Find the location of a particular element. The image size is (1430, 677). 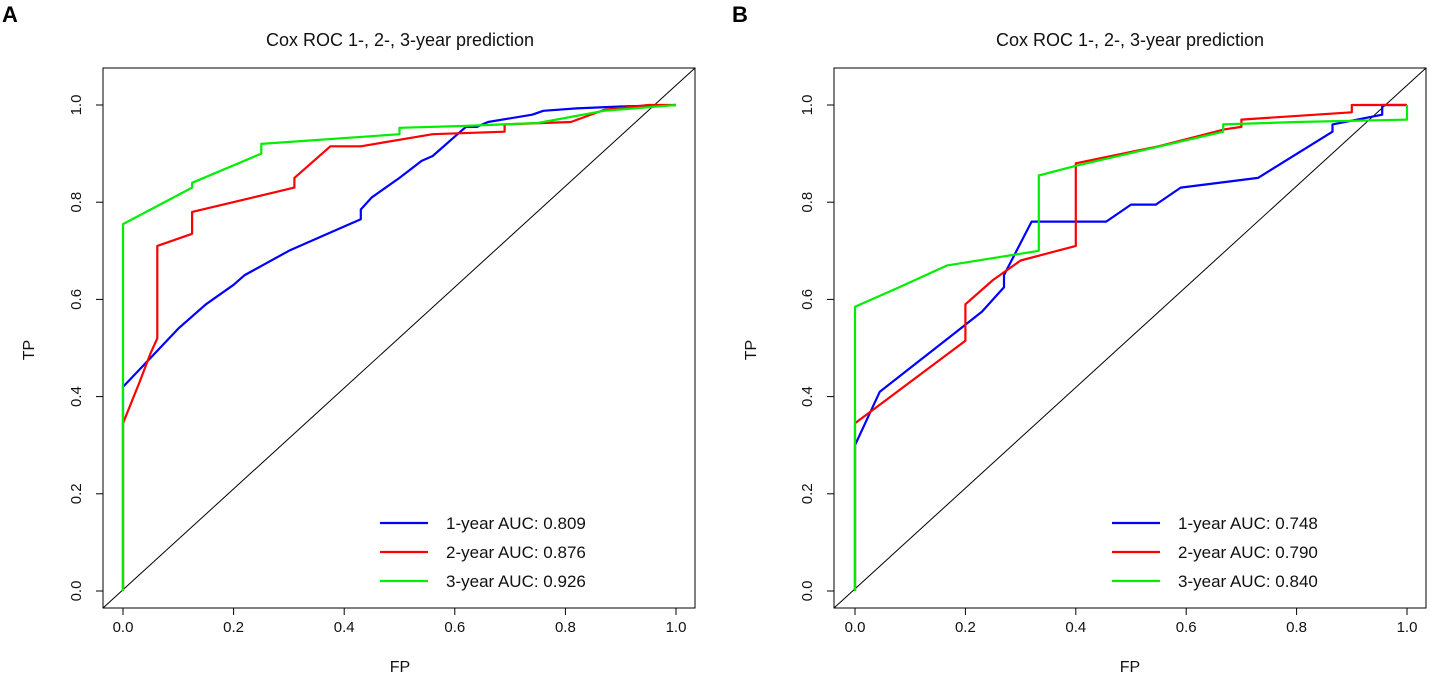

legend-label-1: 1-year AUC: 0.809 is located at coordinates (516, 523).